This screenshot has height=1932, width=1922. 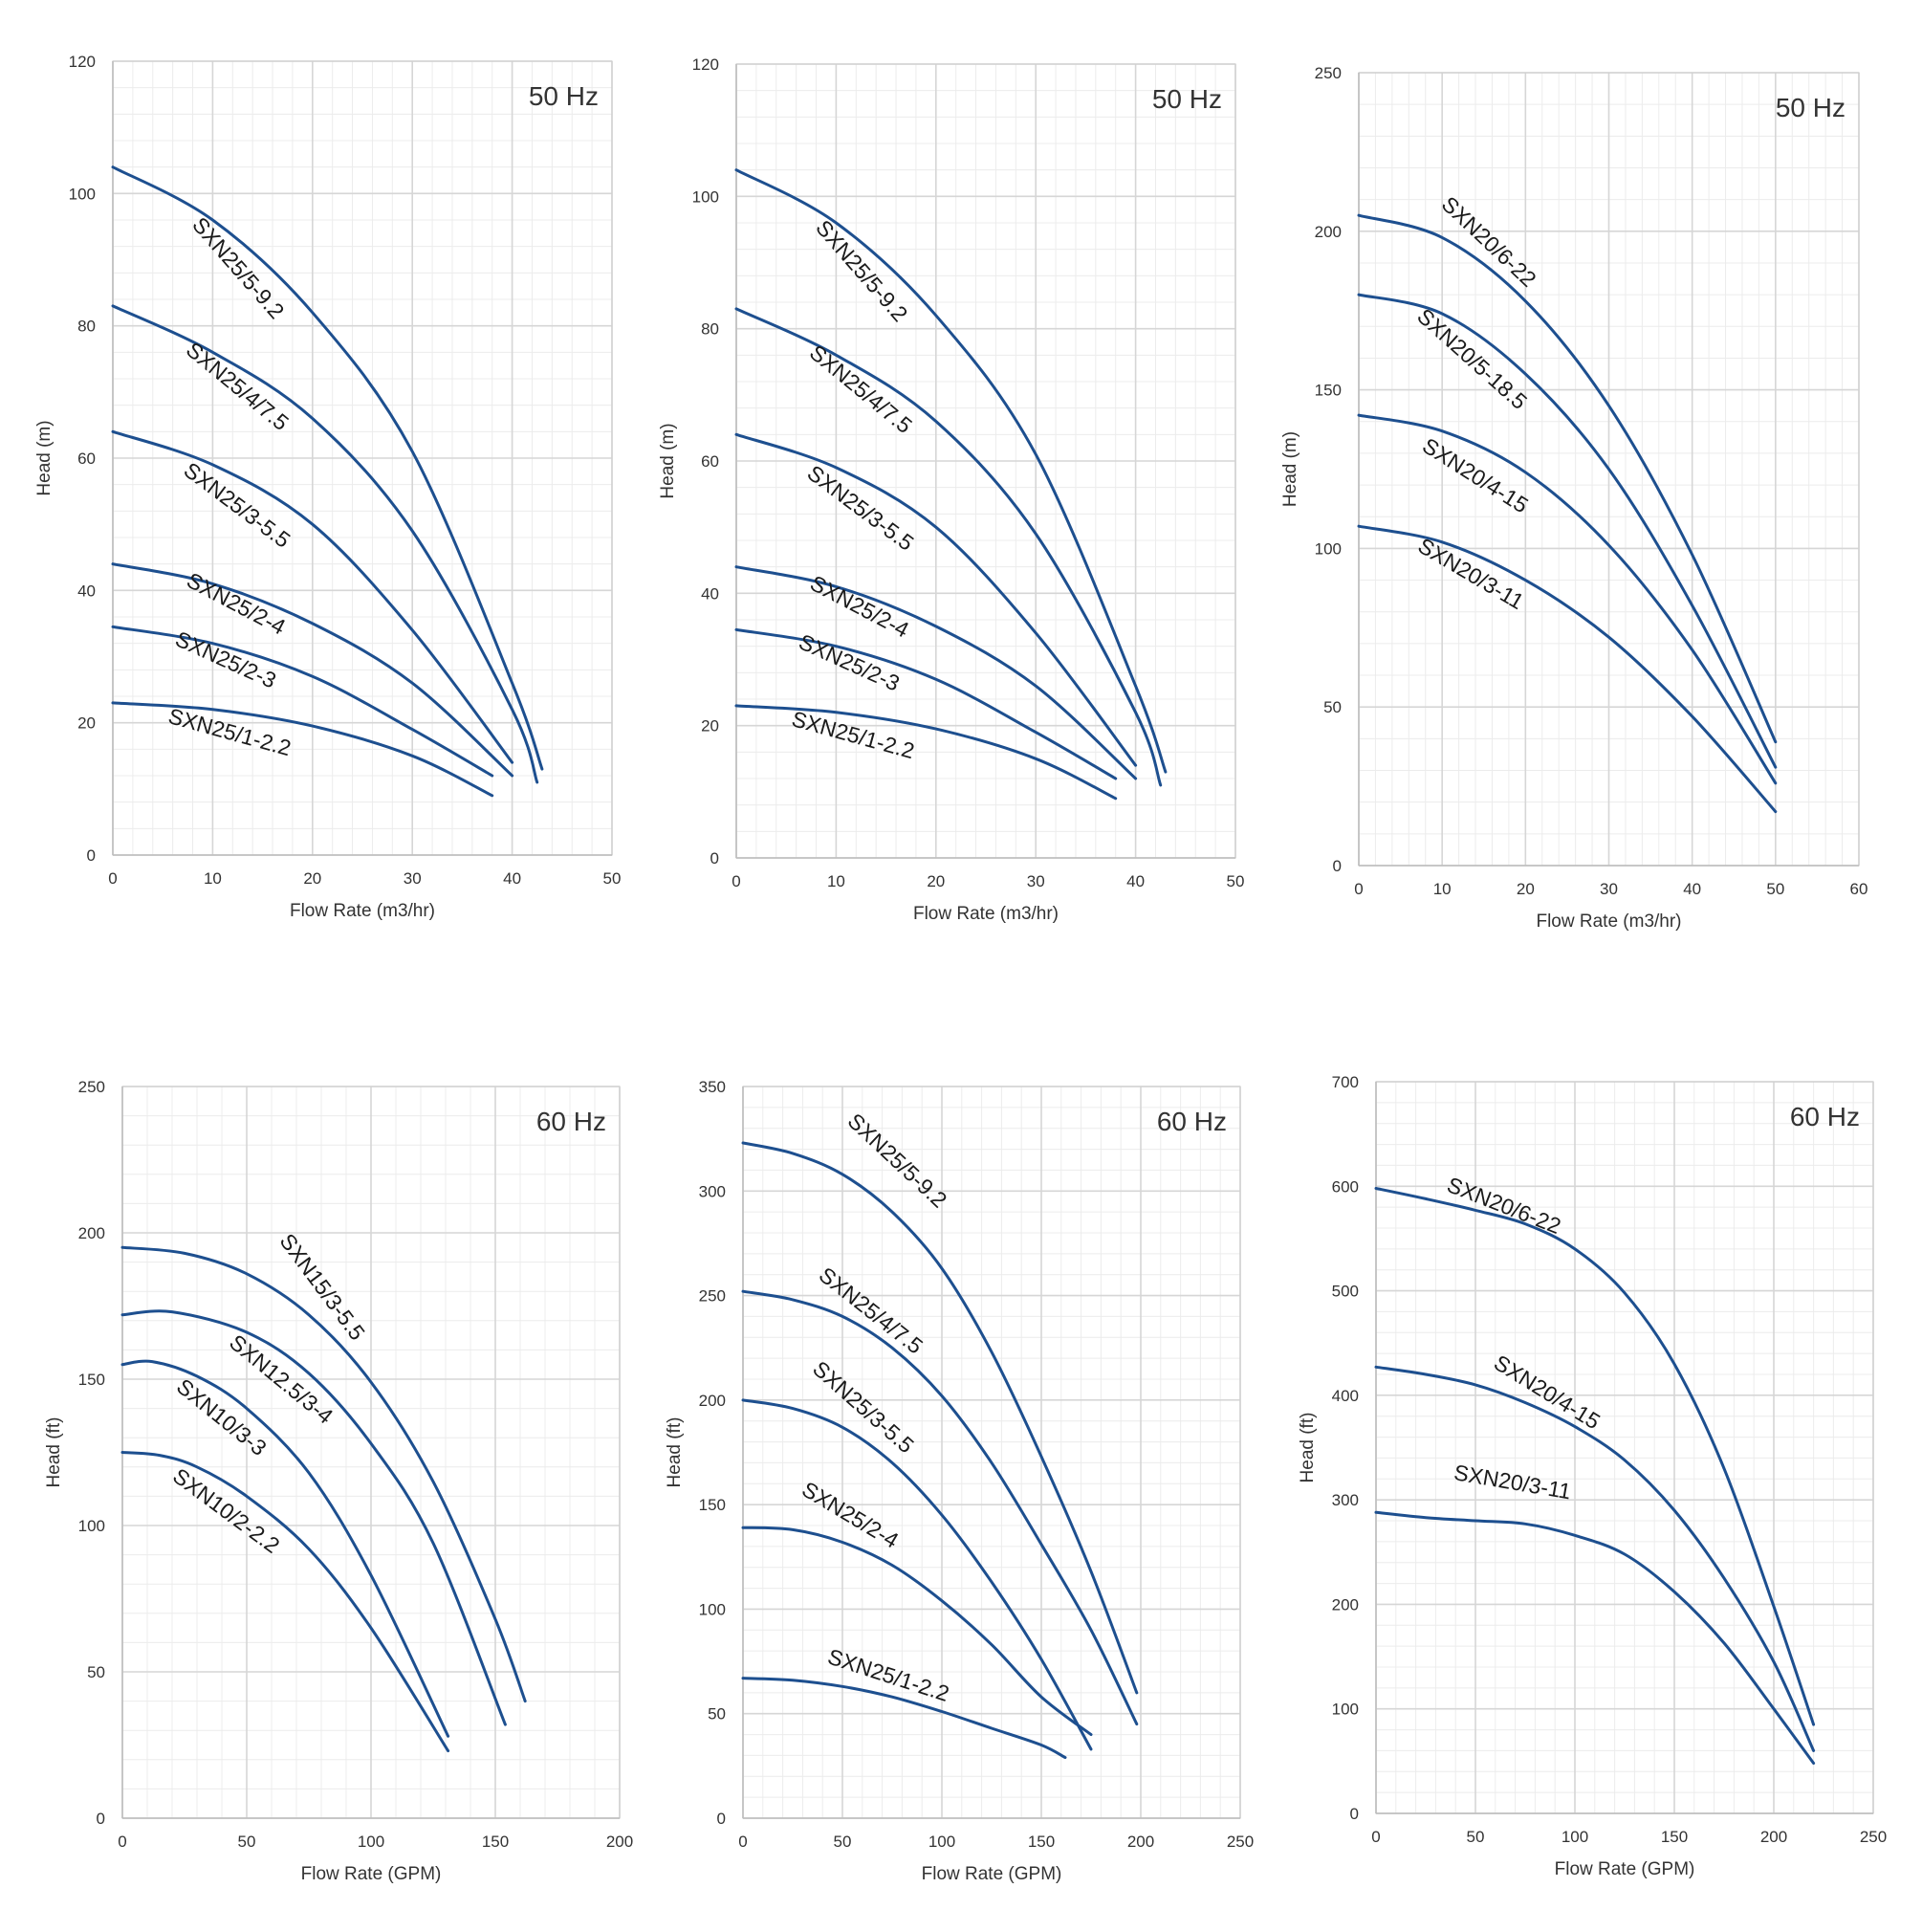 I want to click on curve-SXN25/2-3, so click(x=302, y=701).